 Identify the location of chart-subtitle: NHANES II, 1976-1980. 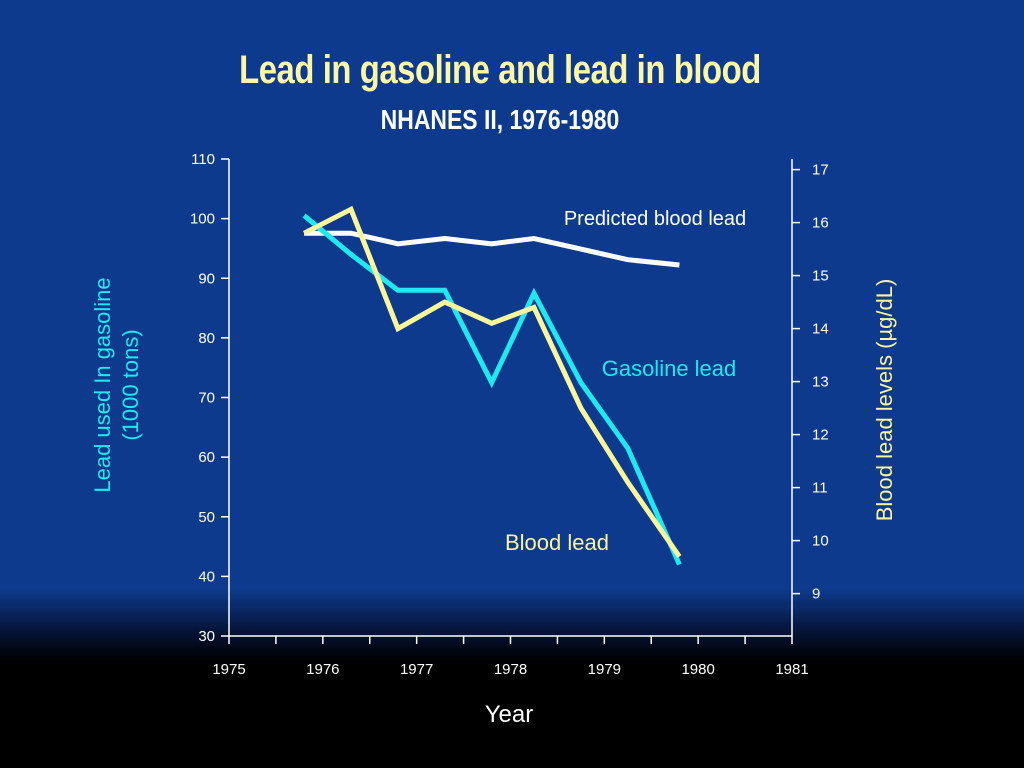
(500, 119).